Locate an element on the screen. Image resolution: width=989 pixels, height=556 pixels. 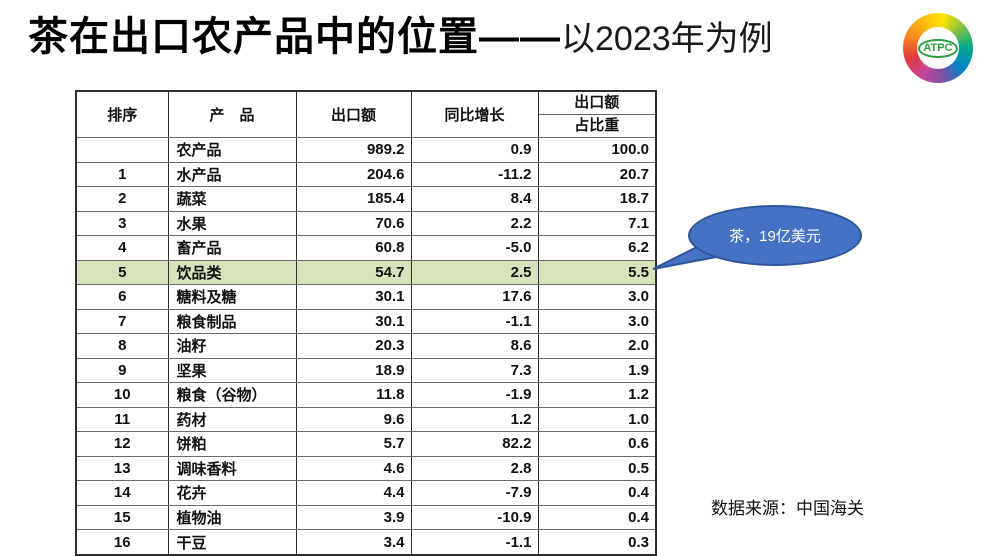
yoy-value-cell: 2.8 is located at coordinates (474, 468).